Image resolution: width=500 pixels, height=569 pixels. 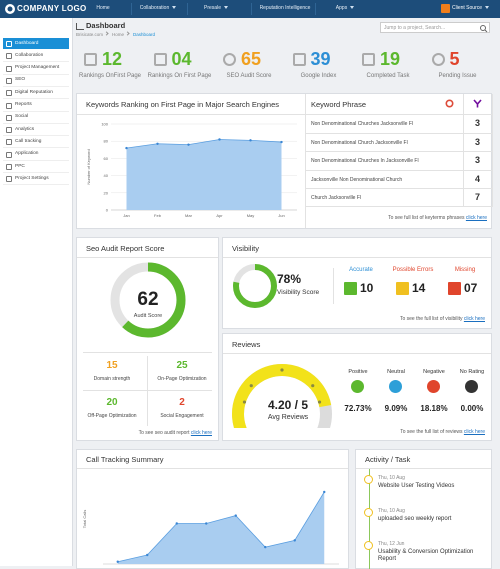 What do you see at coordinates (154, 8) in the screenshot?
I see `nav-label: Collaboration` at bounding box center [154, 8].